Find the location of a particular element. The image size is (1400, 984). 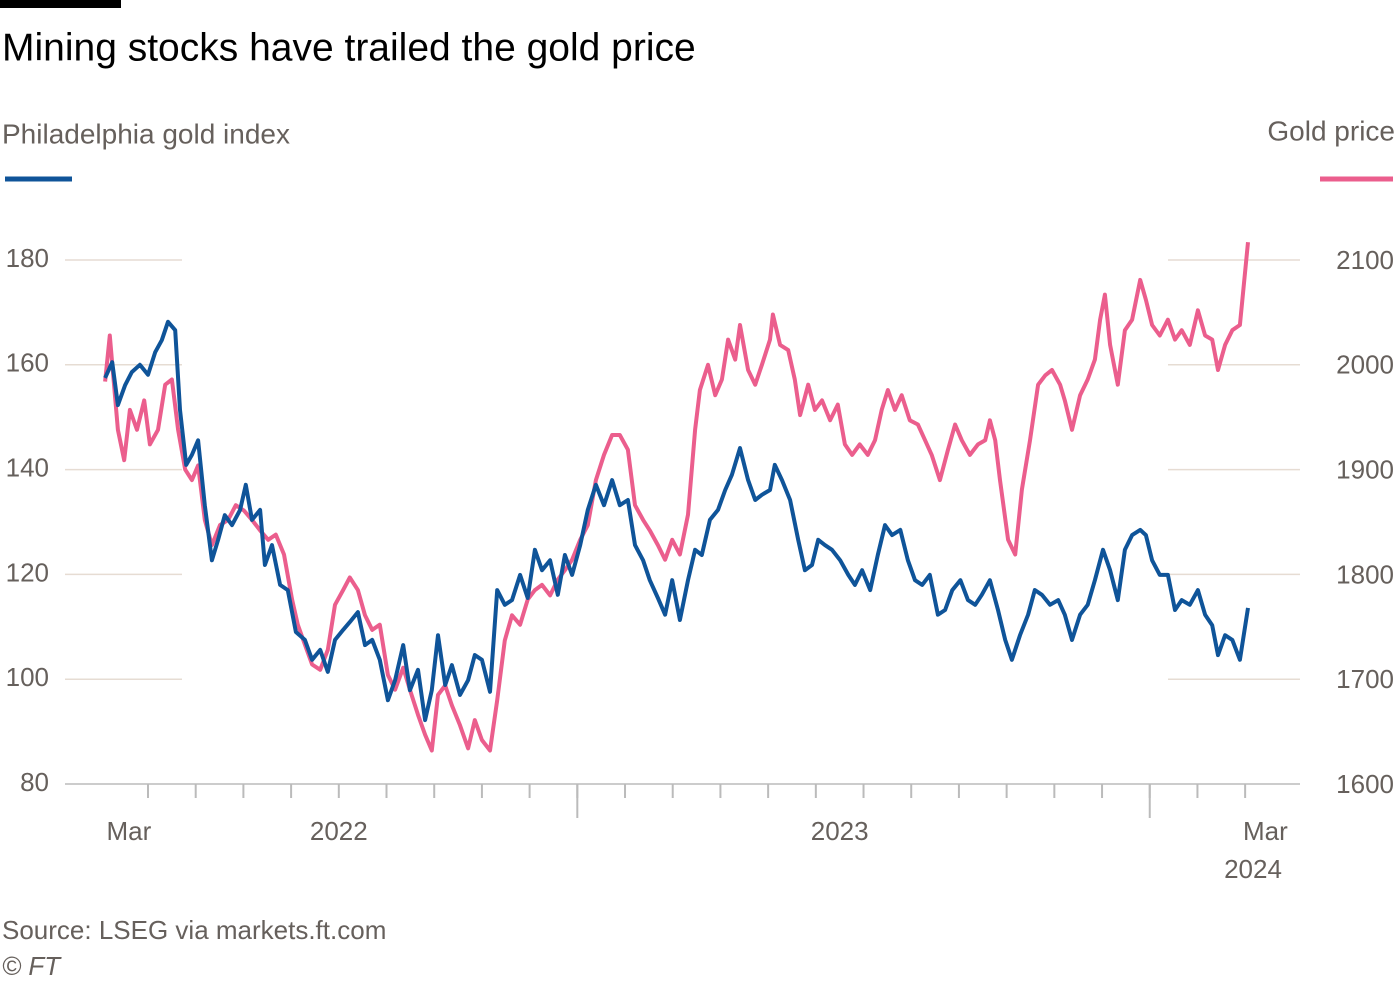

y2-tick-label: 2000 is located at coordinates (1365, 365).